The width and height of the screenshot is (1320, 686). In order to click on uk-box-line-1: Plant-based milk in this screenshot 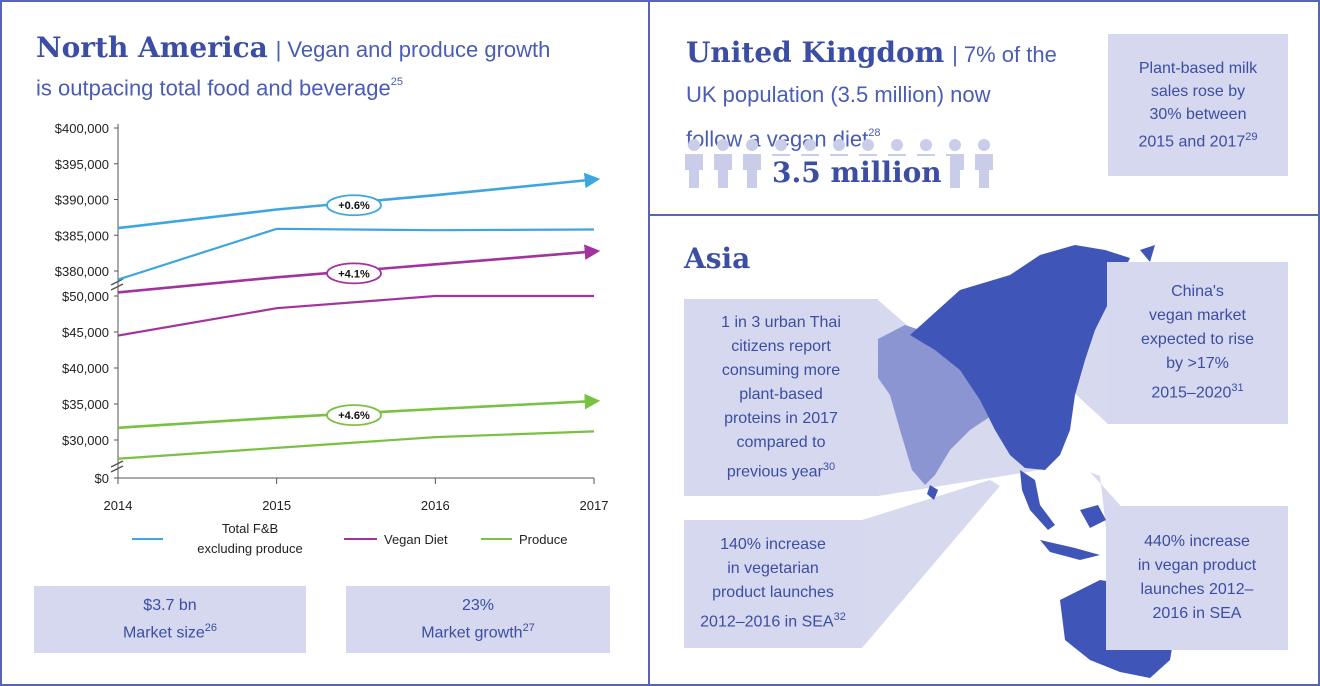, I will do `click(1198, 68)`.